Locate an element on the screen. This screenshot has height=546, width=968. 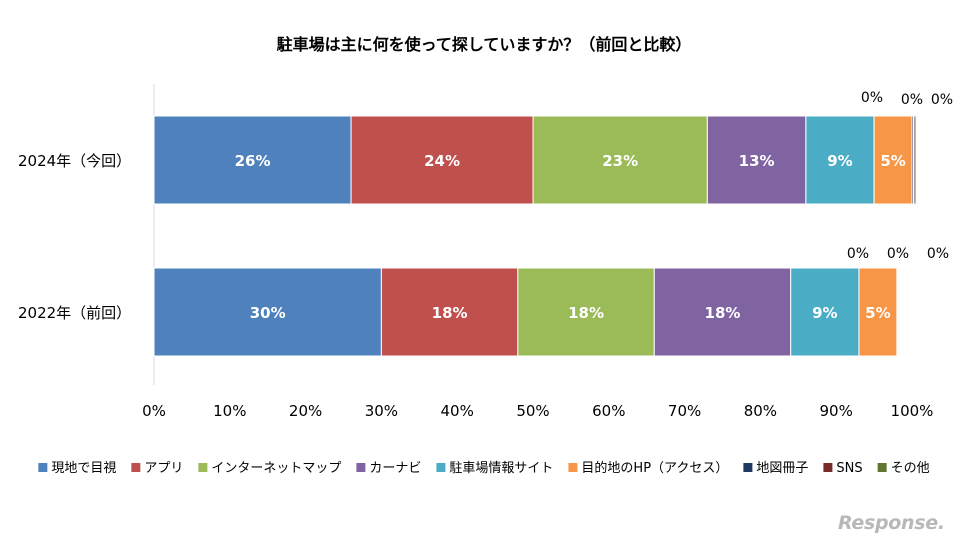
legend-label: その他 is located at coordinates (910, 468).